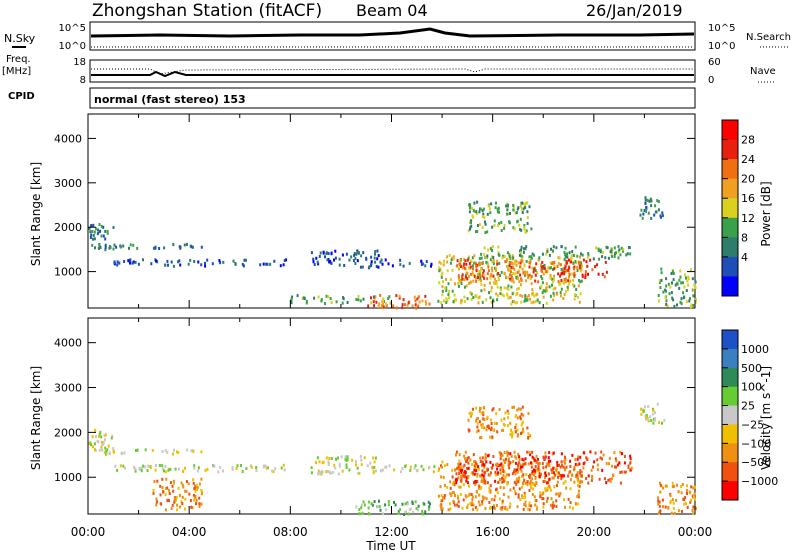 This screenshot has width=800, height=554. What do you see at coordinates (711, 80) in the screenshot?
I see `nave-tick-bottom: 0` at bounding box center [711, 80].